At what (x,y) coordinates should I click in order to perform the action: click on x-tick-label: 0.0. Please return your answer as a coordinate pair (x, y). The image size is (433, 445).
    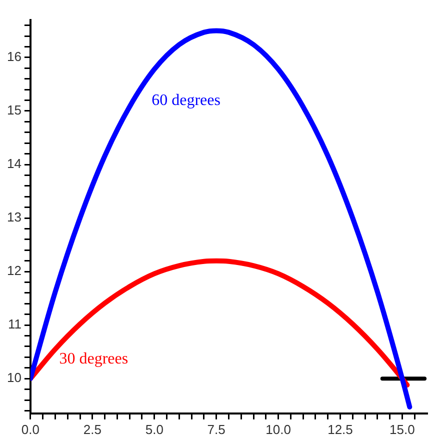
    Looking at the image, I should click on (30, 429).